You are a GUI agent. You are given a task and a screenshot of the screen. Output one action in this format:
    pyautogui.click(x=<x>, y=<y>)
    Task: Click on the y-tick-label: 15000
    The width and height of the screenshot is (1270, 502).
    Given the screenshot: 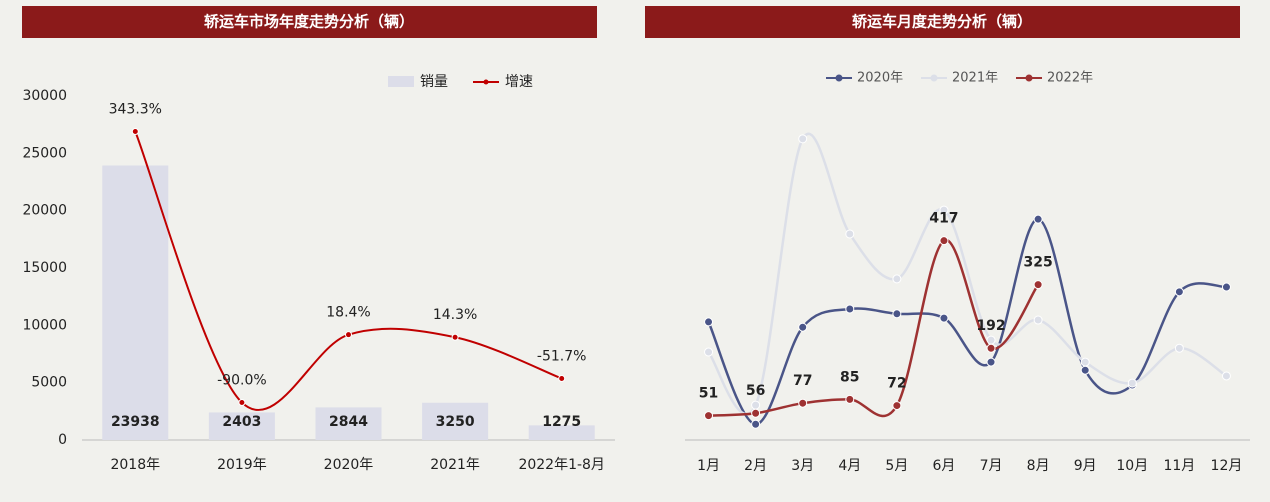 What is the action you would take?
    pyautogui.click(x=44, y=268)
    